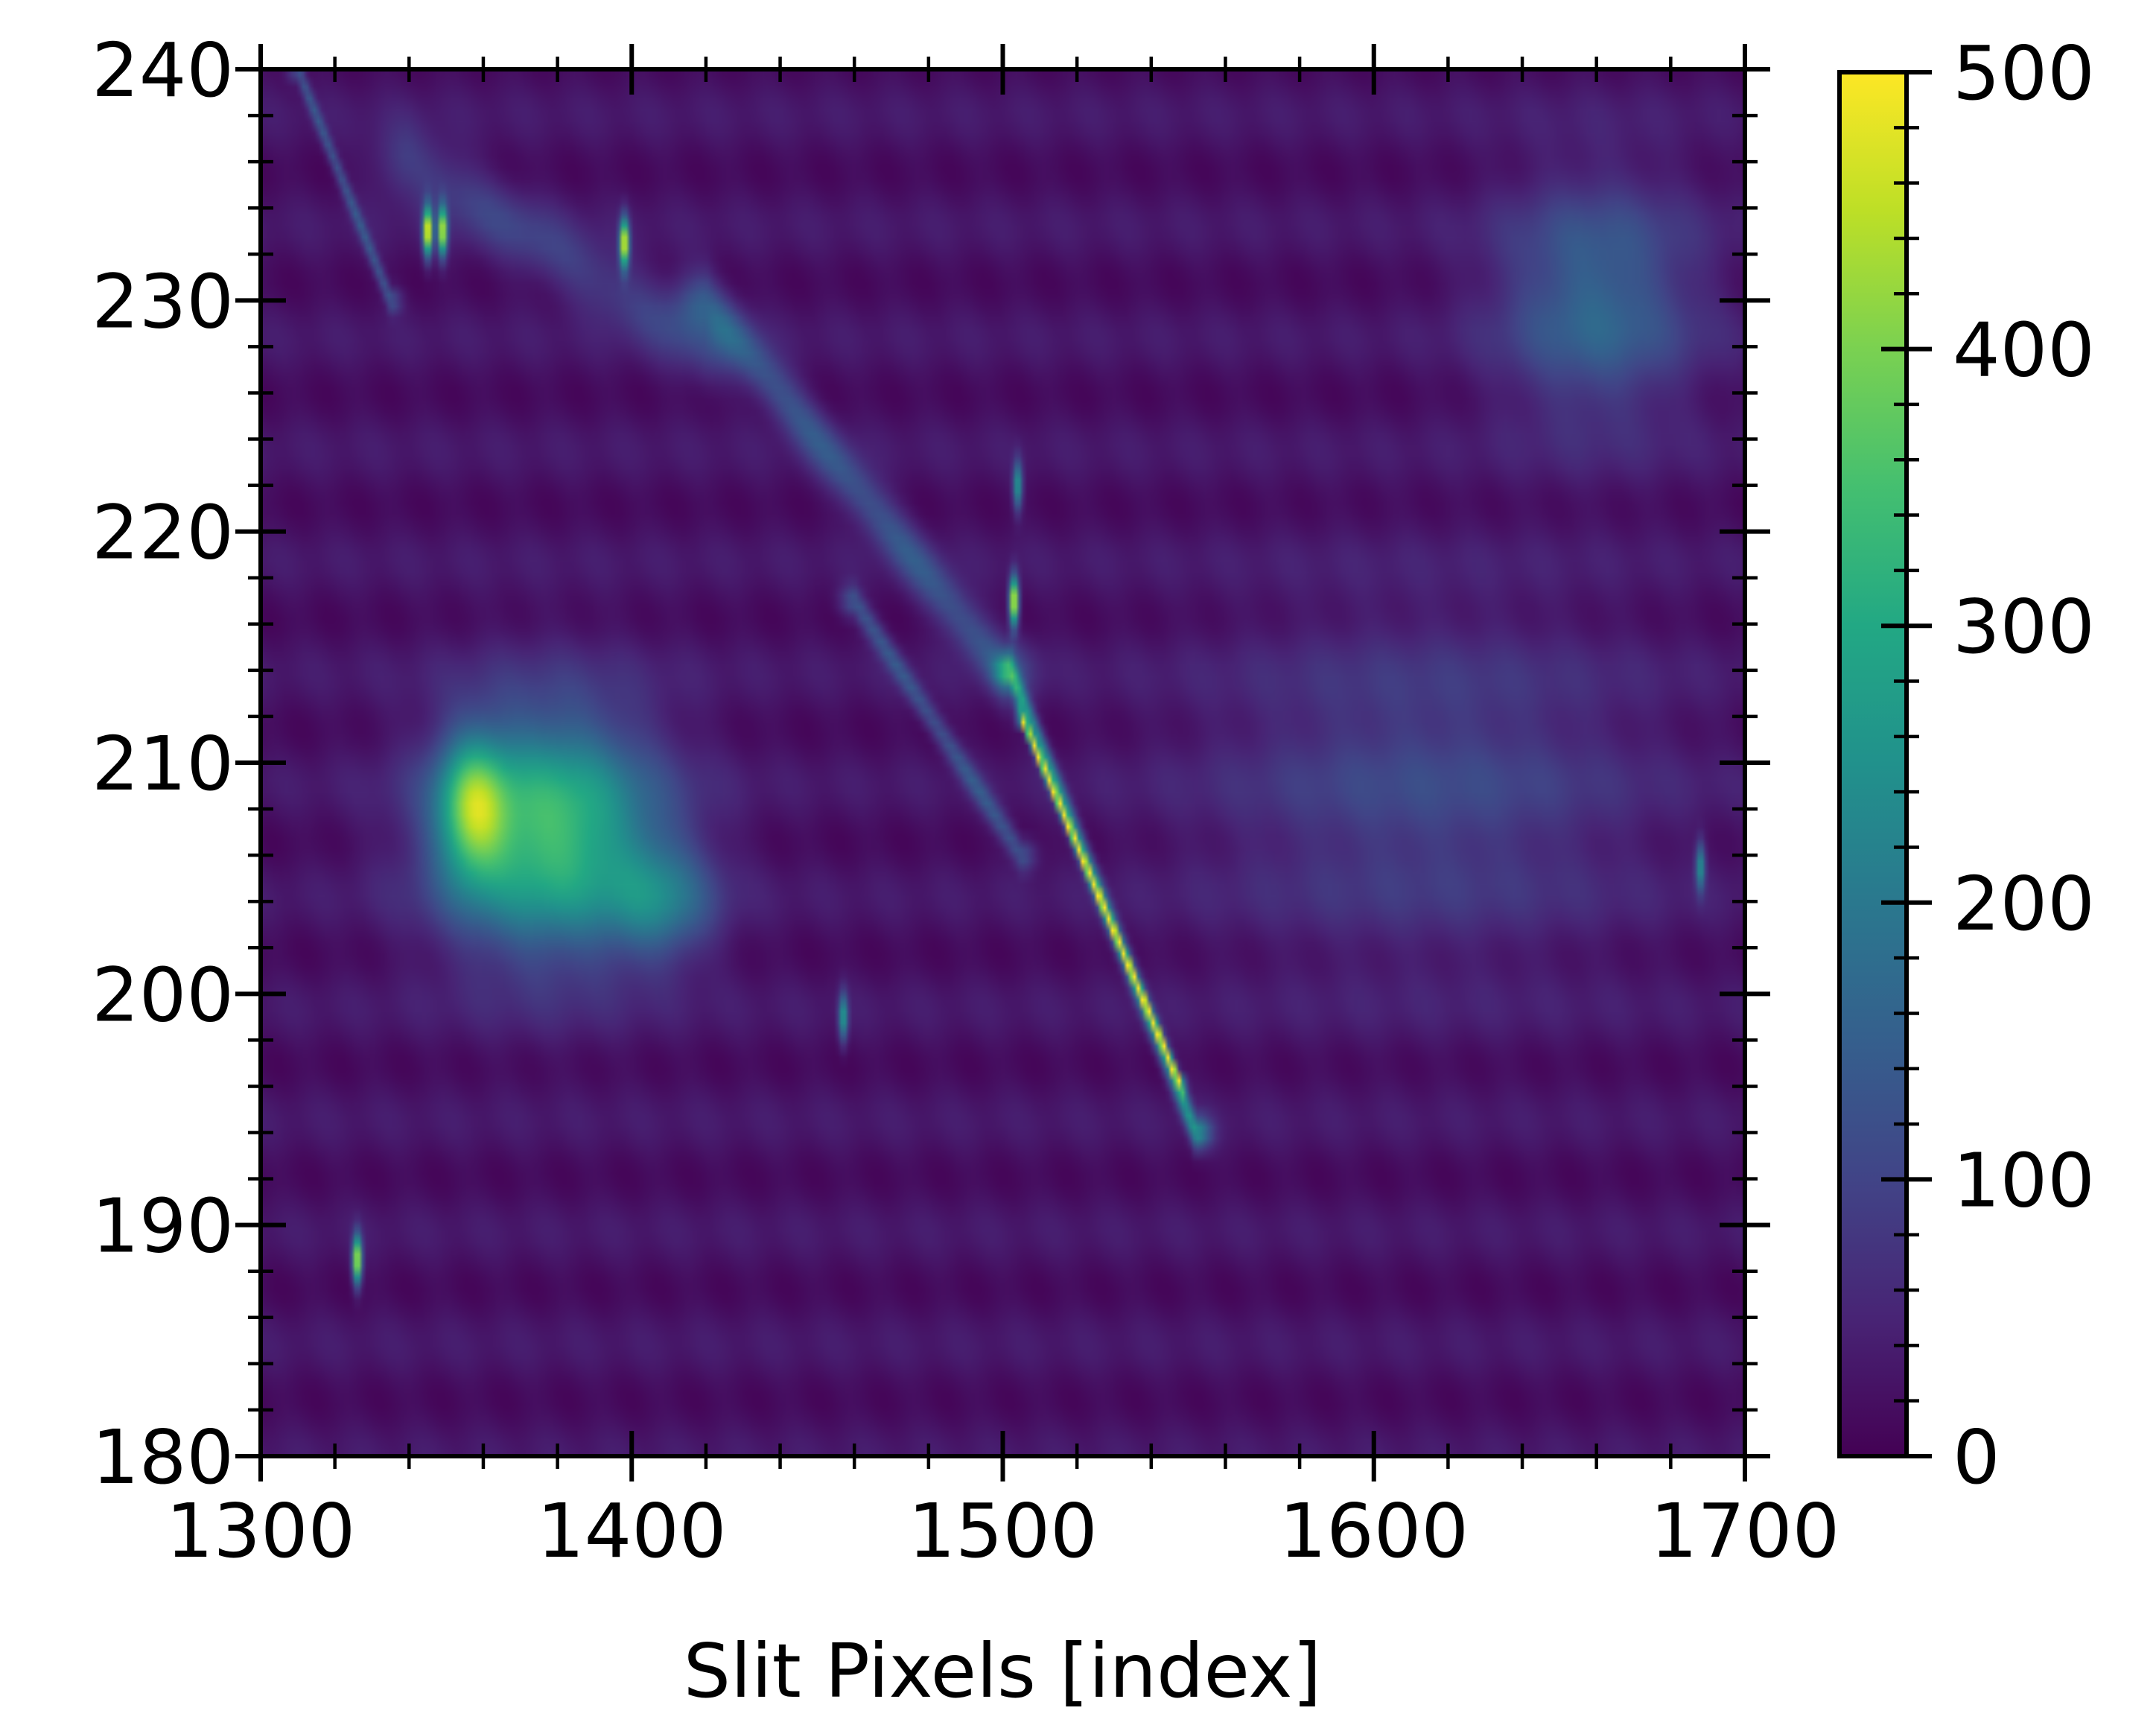 Image resolution: width=2156 pixels, height=1734 pixels. I want to click on colorbar: 0 100 200 300 400 500, so click(1966, 765).